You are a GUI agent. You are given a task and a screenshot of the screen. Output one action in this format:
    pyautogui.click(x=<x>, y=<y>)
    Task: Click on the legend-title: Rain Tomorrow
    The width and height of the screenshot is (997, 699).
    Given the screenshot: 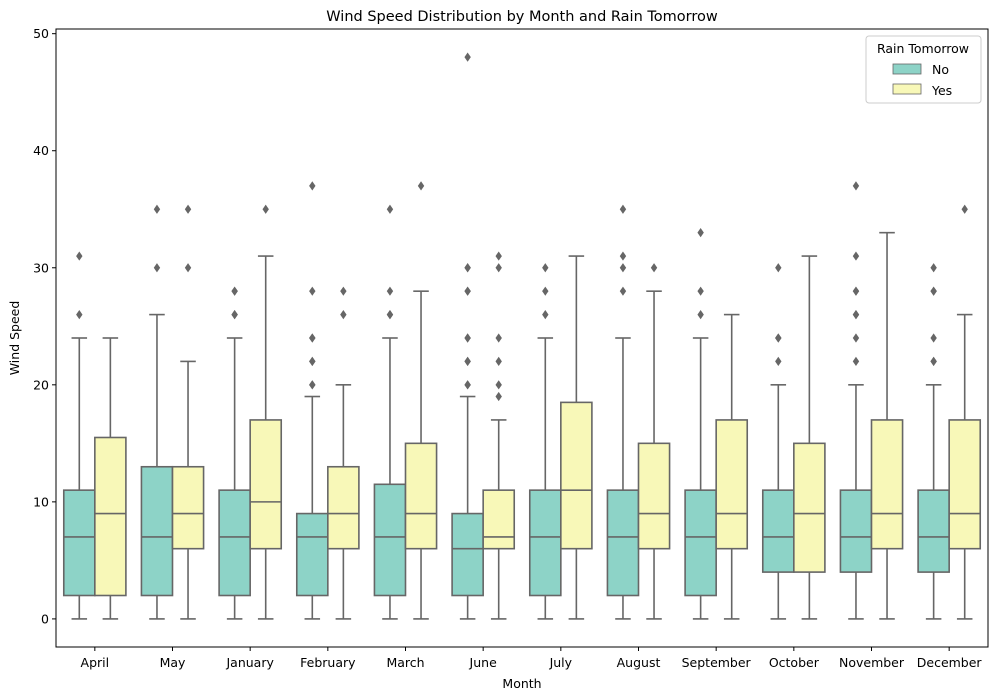 What is the action you would take?
    pyautogui.click(x=923, y=48)
    